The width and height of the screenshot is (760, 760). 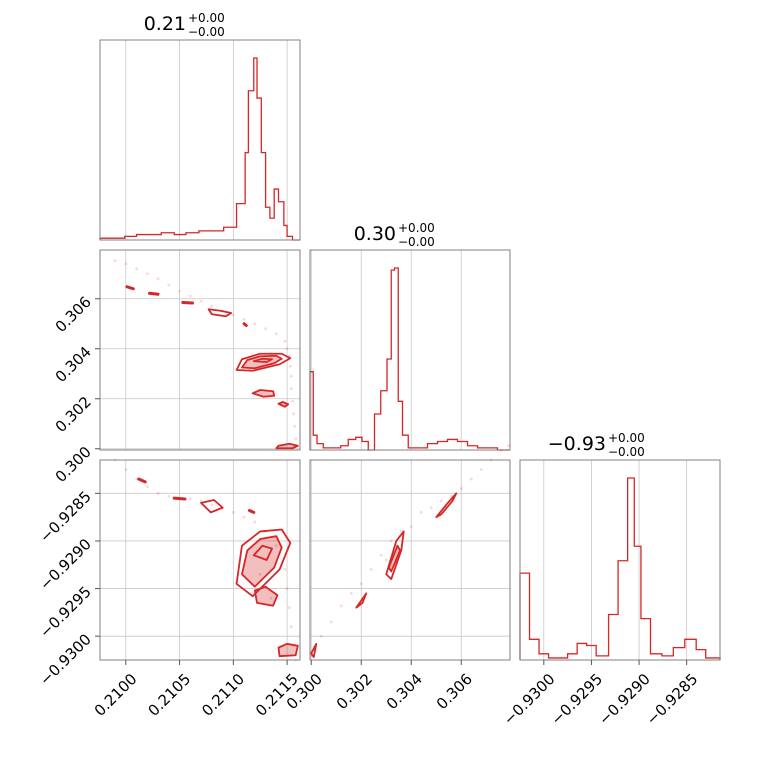 I want to click on y-tick-label: −0.9300, so click(x=65, y=659).